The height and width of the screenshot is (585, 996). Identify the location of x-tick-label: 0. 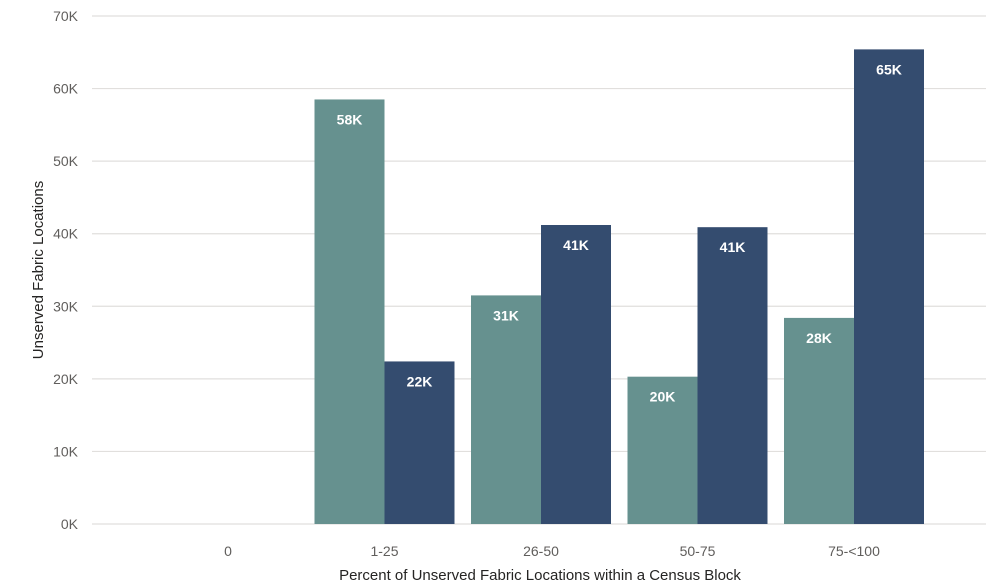
(228, 551).